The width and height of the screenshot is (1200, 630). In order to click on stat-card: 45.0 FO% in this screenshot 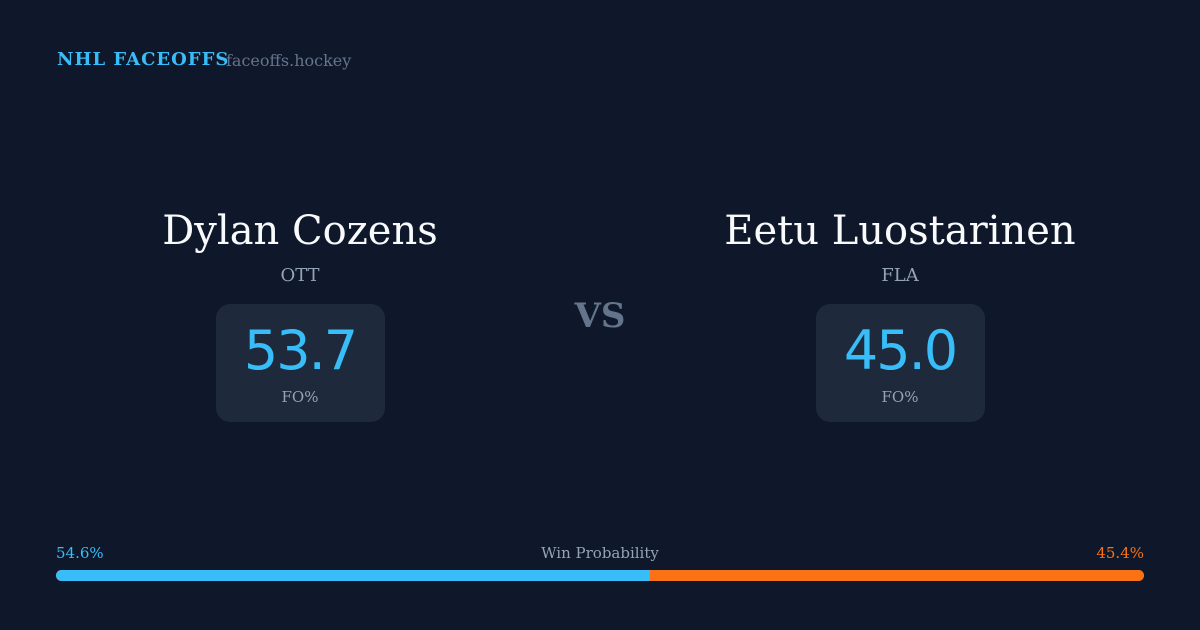, I will do `click(900, 363)`.